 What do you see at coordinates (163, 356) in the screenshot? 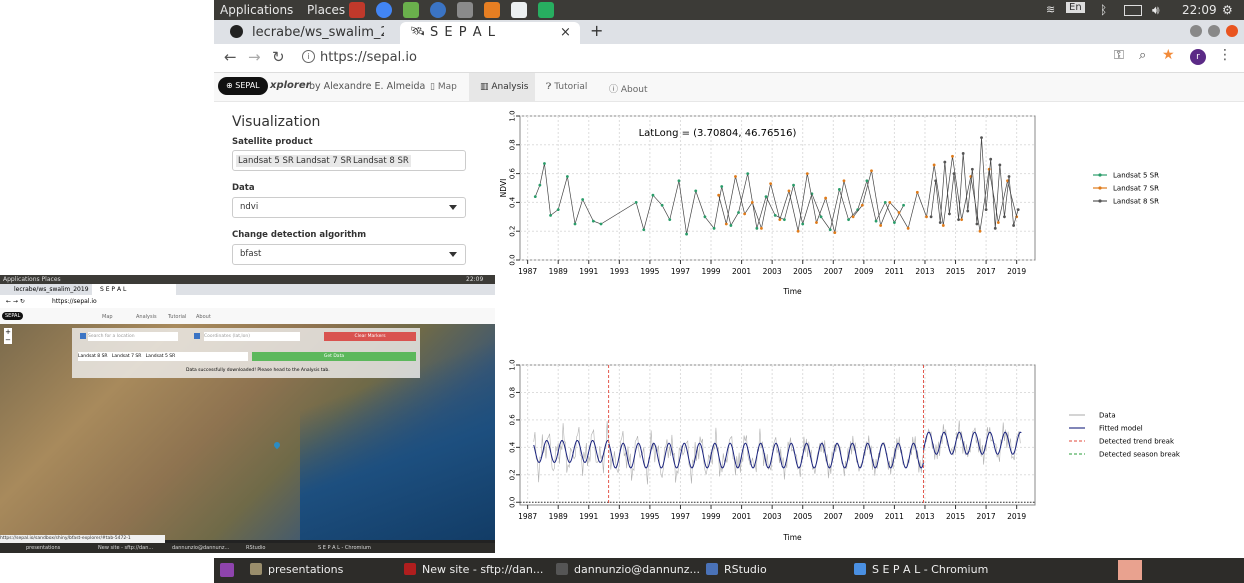
I see `inset-products: Landsat 8 SR Landsat 7 SR Landsat 5 SR` at bounding box center [163, 356].